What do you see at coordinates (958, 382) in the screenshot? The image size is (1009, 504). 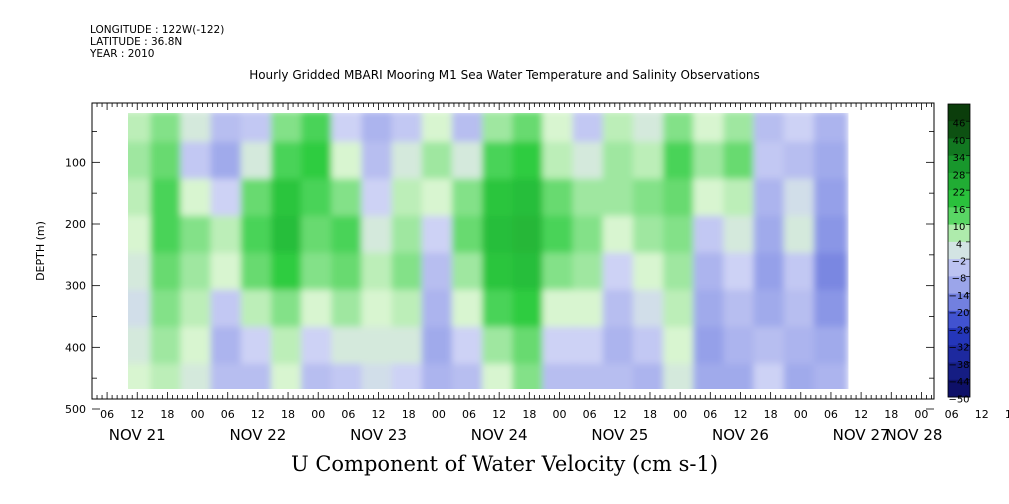 I see `colorbar-label: −44` at bounding box center [958, 382].